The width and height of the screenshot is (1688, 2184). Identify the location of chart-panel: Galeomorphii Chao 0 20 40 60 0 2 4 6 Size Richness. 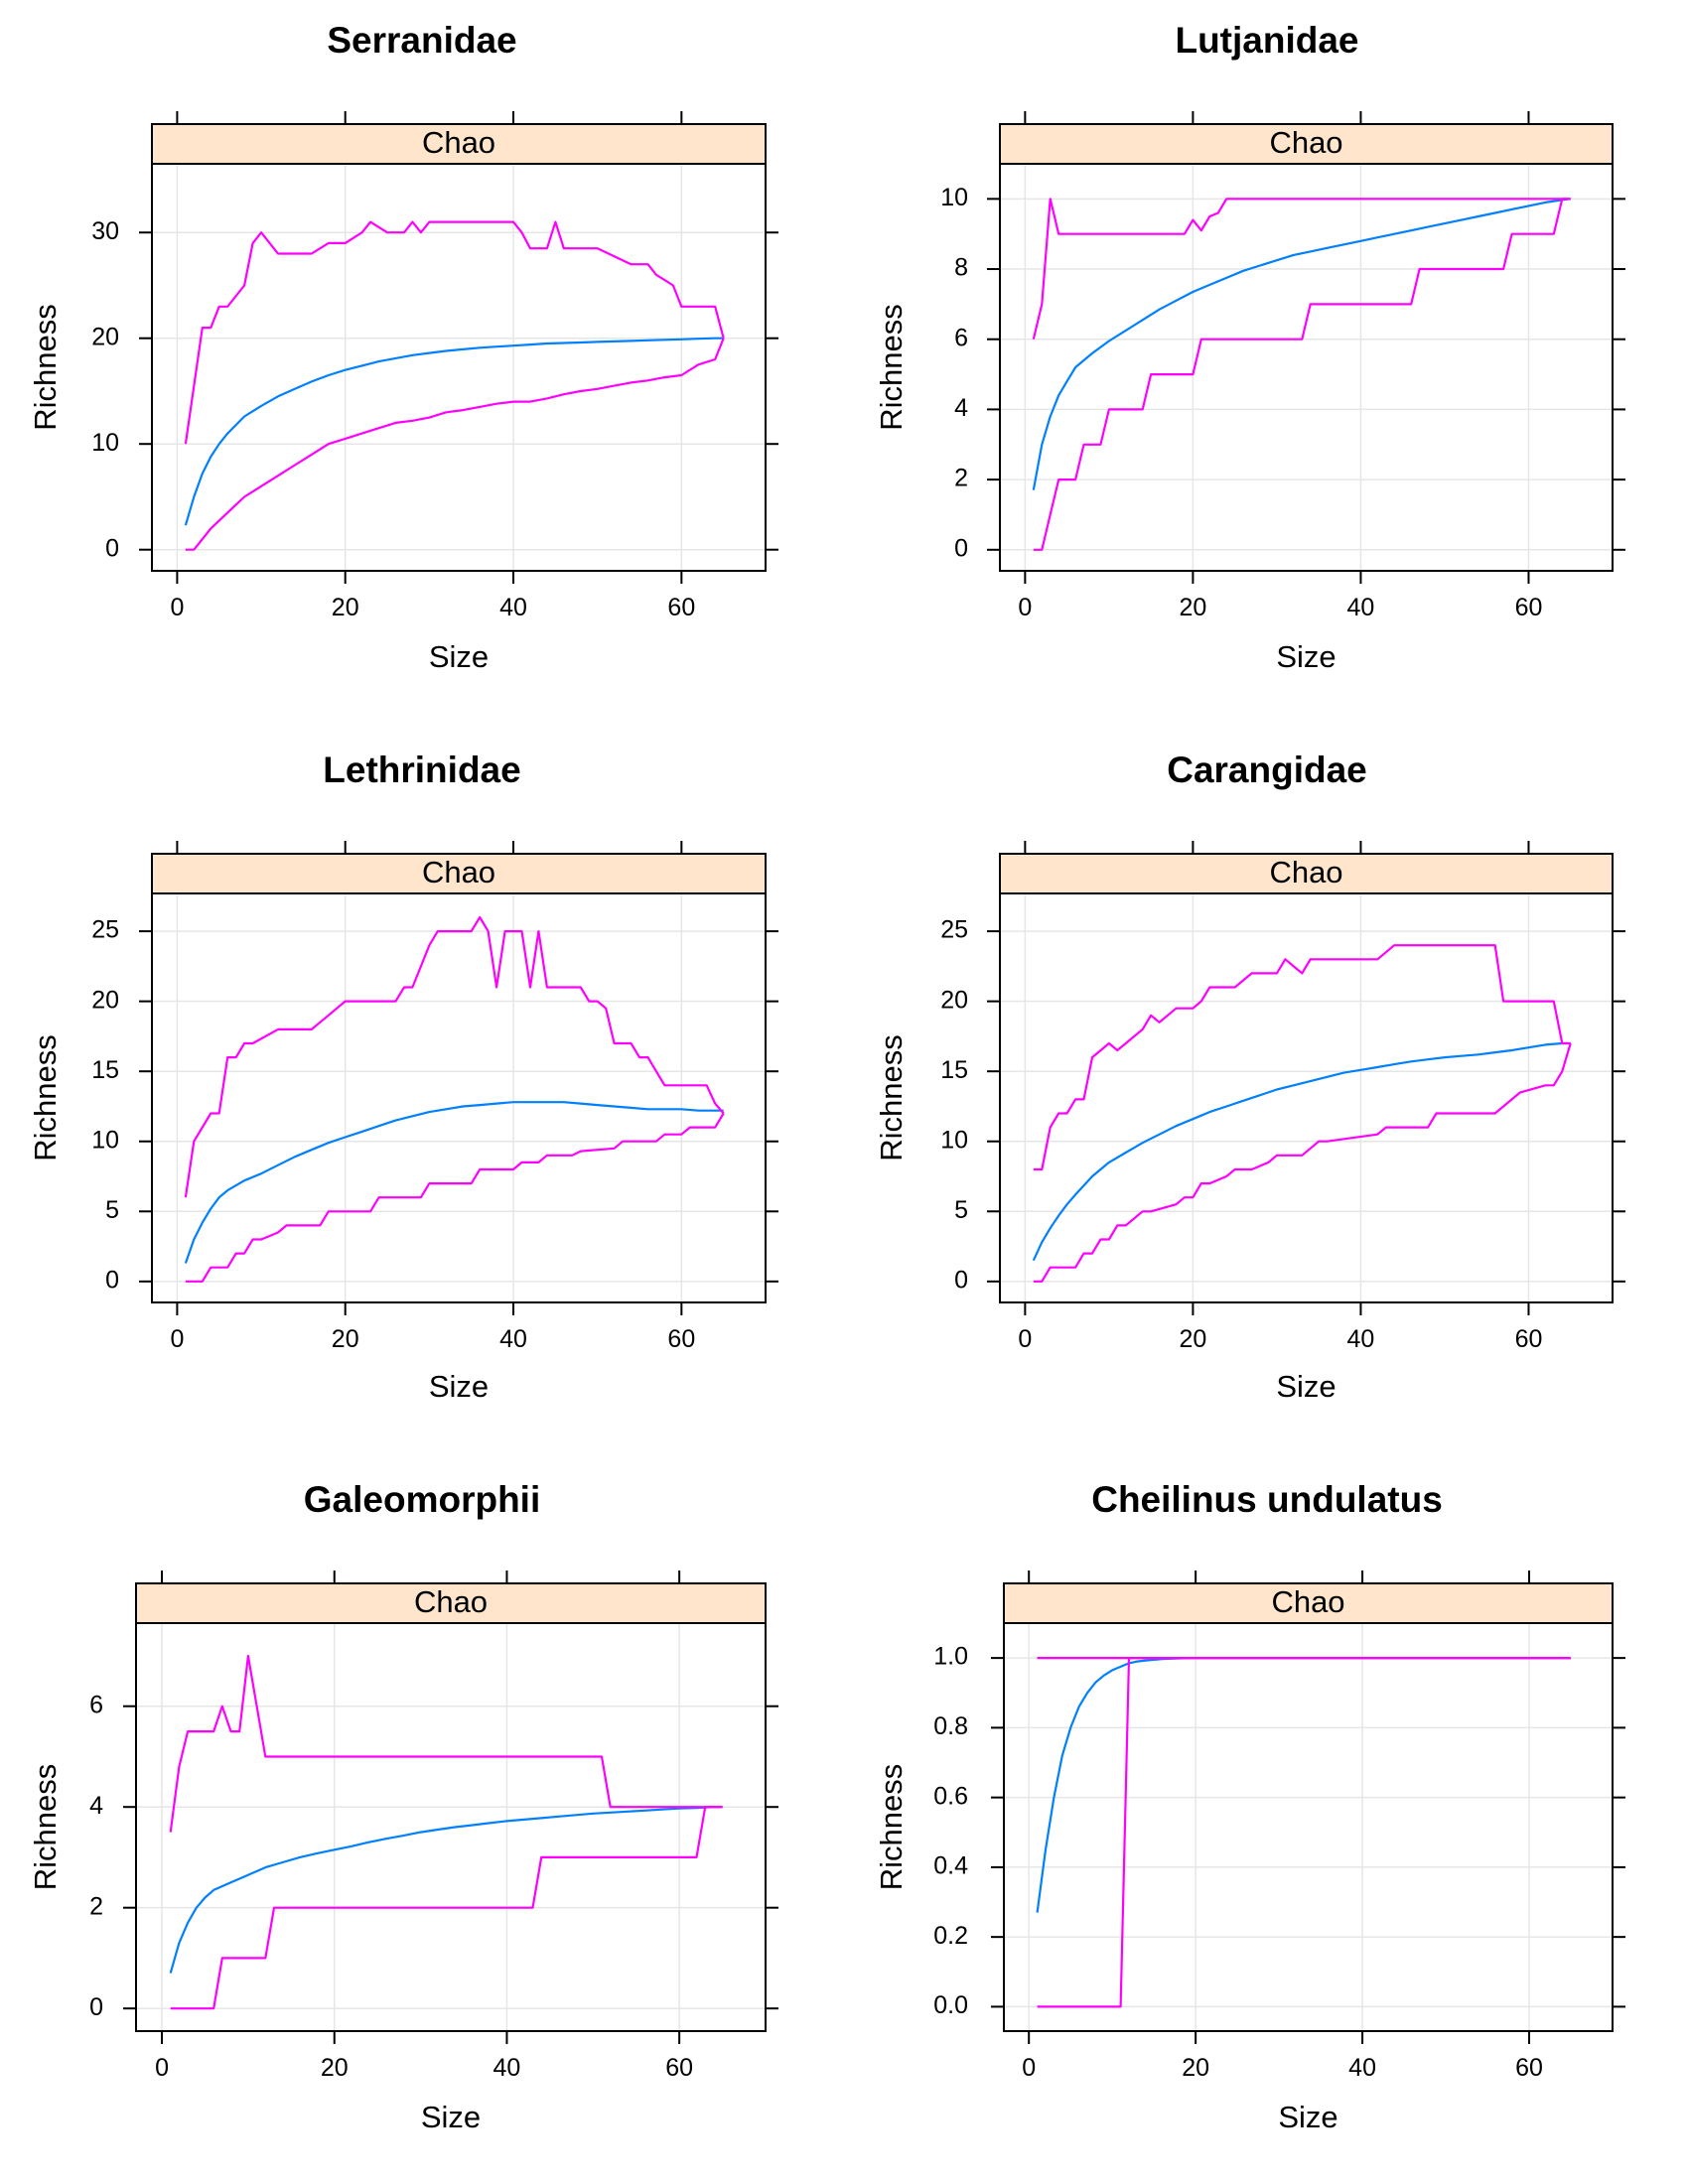
(403, 1806).